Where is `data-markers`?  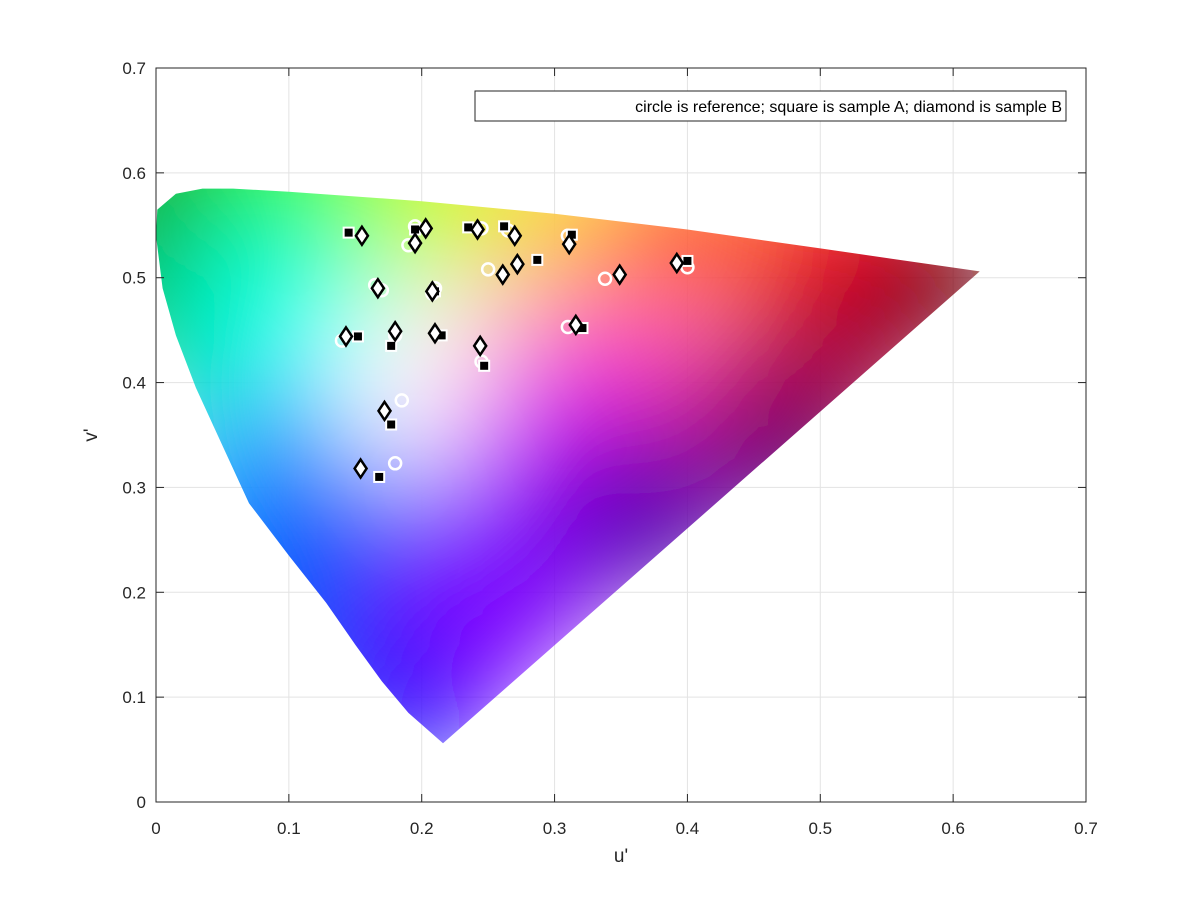
data-markers is located at coordinates (514, 350).